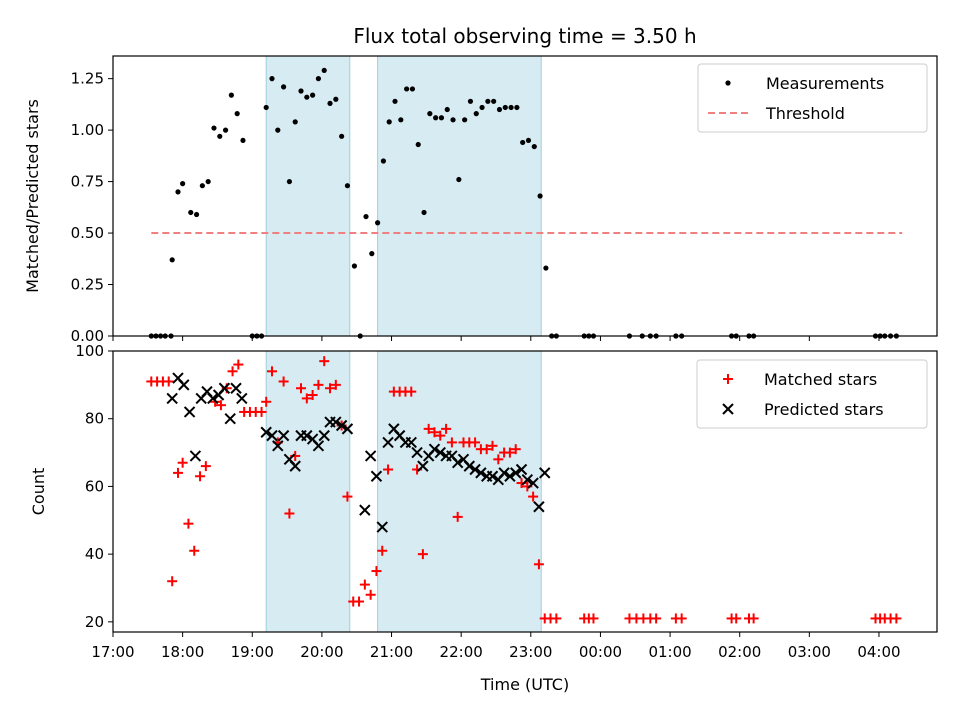 Image resolution: width=960 pixels, height=720 pixels. I want to click on y-tick-label: 1.00, so click(87, 130).